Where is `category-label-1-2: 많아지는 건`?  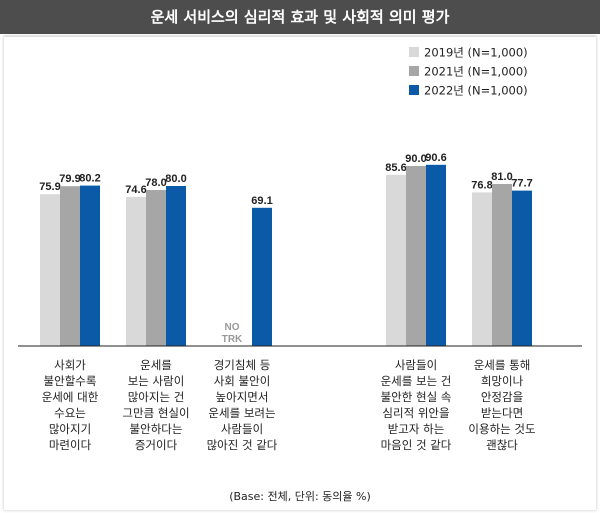
category-label-1-2: 많아지는 건 is located at coordinates (156, 397).